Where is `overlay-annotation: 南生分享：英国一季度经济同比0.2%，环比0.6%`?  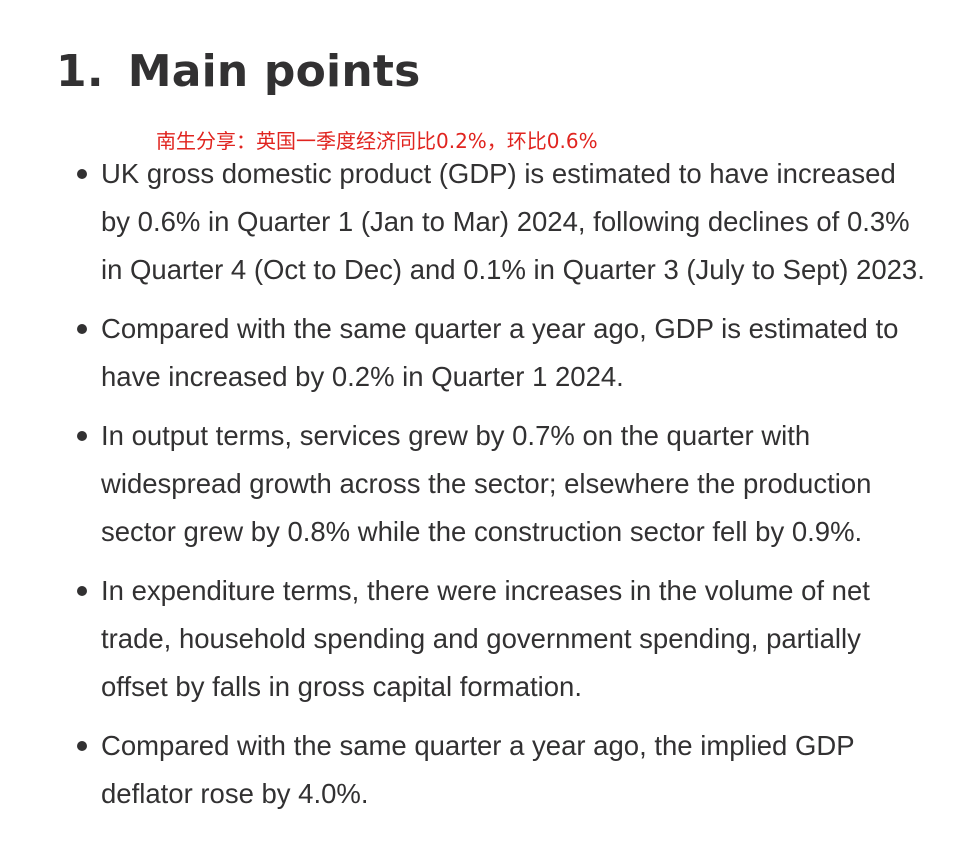 overlay-annotation: 南生分享：英国一季度经济同比0.2%，环比0.6% is located at coordinates (377, 141).